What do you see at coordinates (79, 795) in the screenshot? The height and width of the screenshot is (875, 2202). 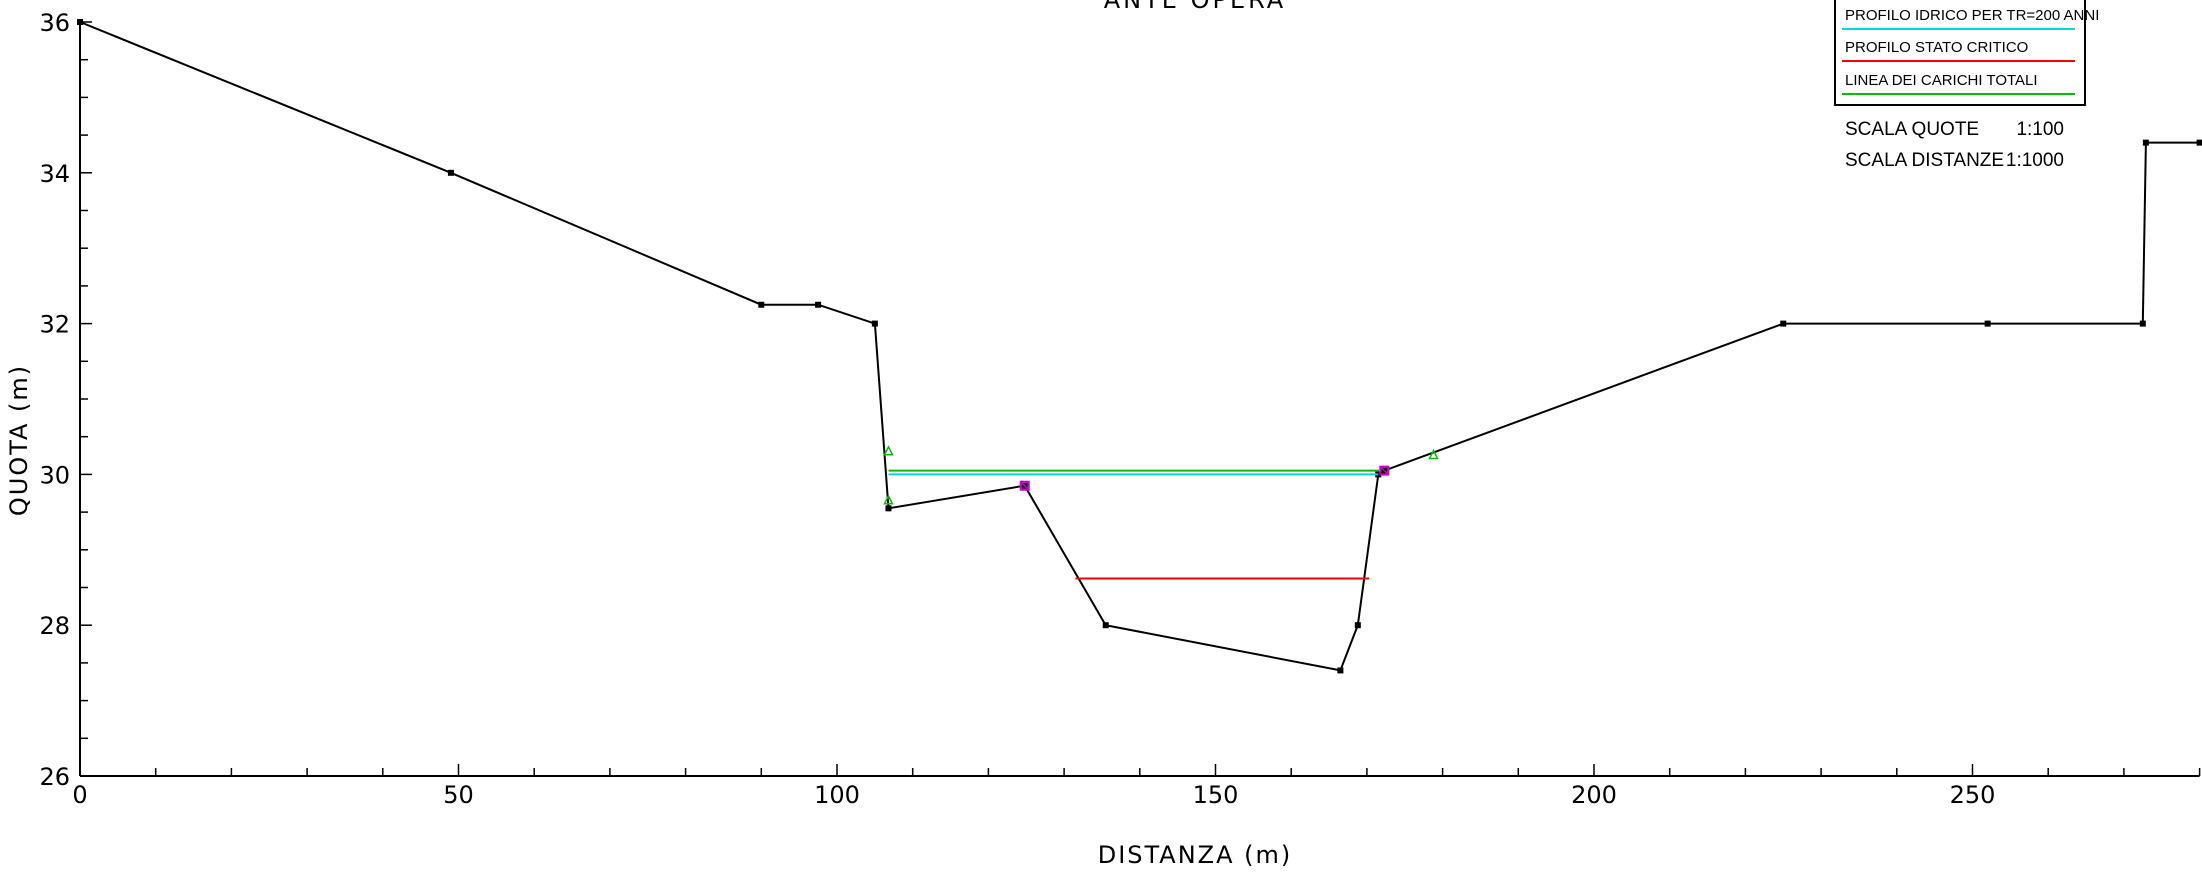 I see `x-tick-label: 0` at bounding box center [79, 795].